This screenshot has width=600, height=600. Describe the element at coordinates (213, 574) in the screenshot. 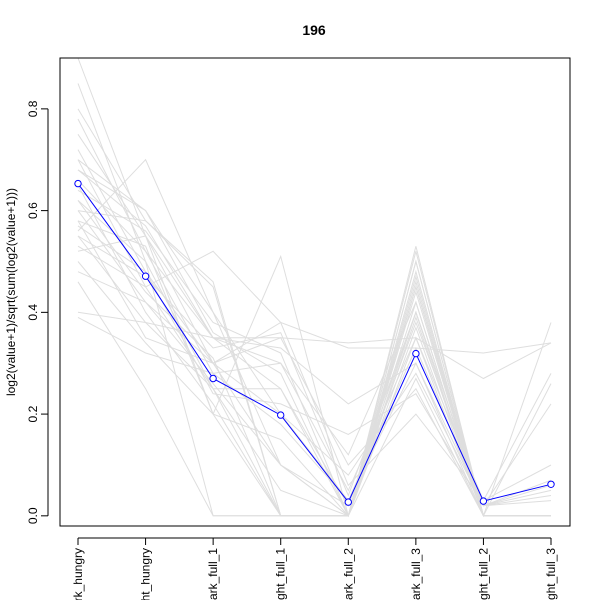

I see `x-tick-label: dark_full_1` at that location.